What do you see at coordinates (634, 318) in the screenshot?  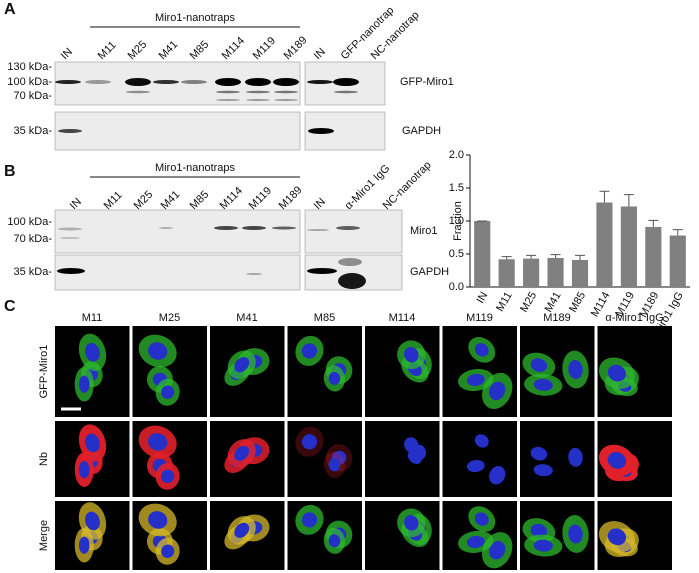 I see `column-label: α-Miro1 IgG` at bounding box center [634, 318].